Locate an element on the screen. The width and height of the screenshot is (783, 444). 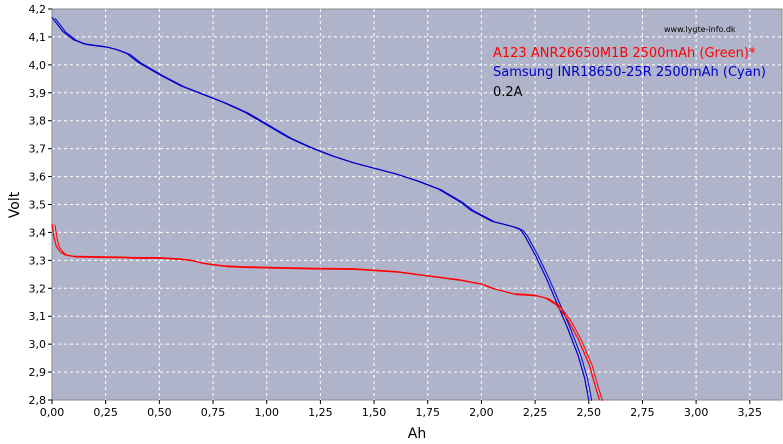
y-tick-label: 2,9 is located at coordinates (38, 372).